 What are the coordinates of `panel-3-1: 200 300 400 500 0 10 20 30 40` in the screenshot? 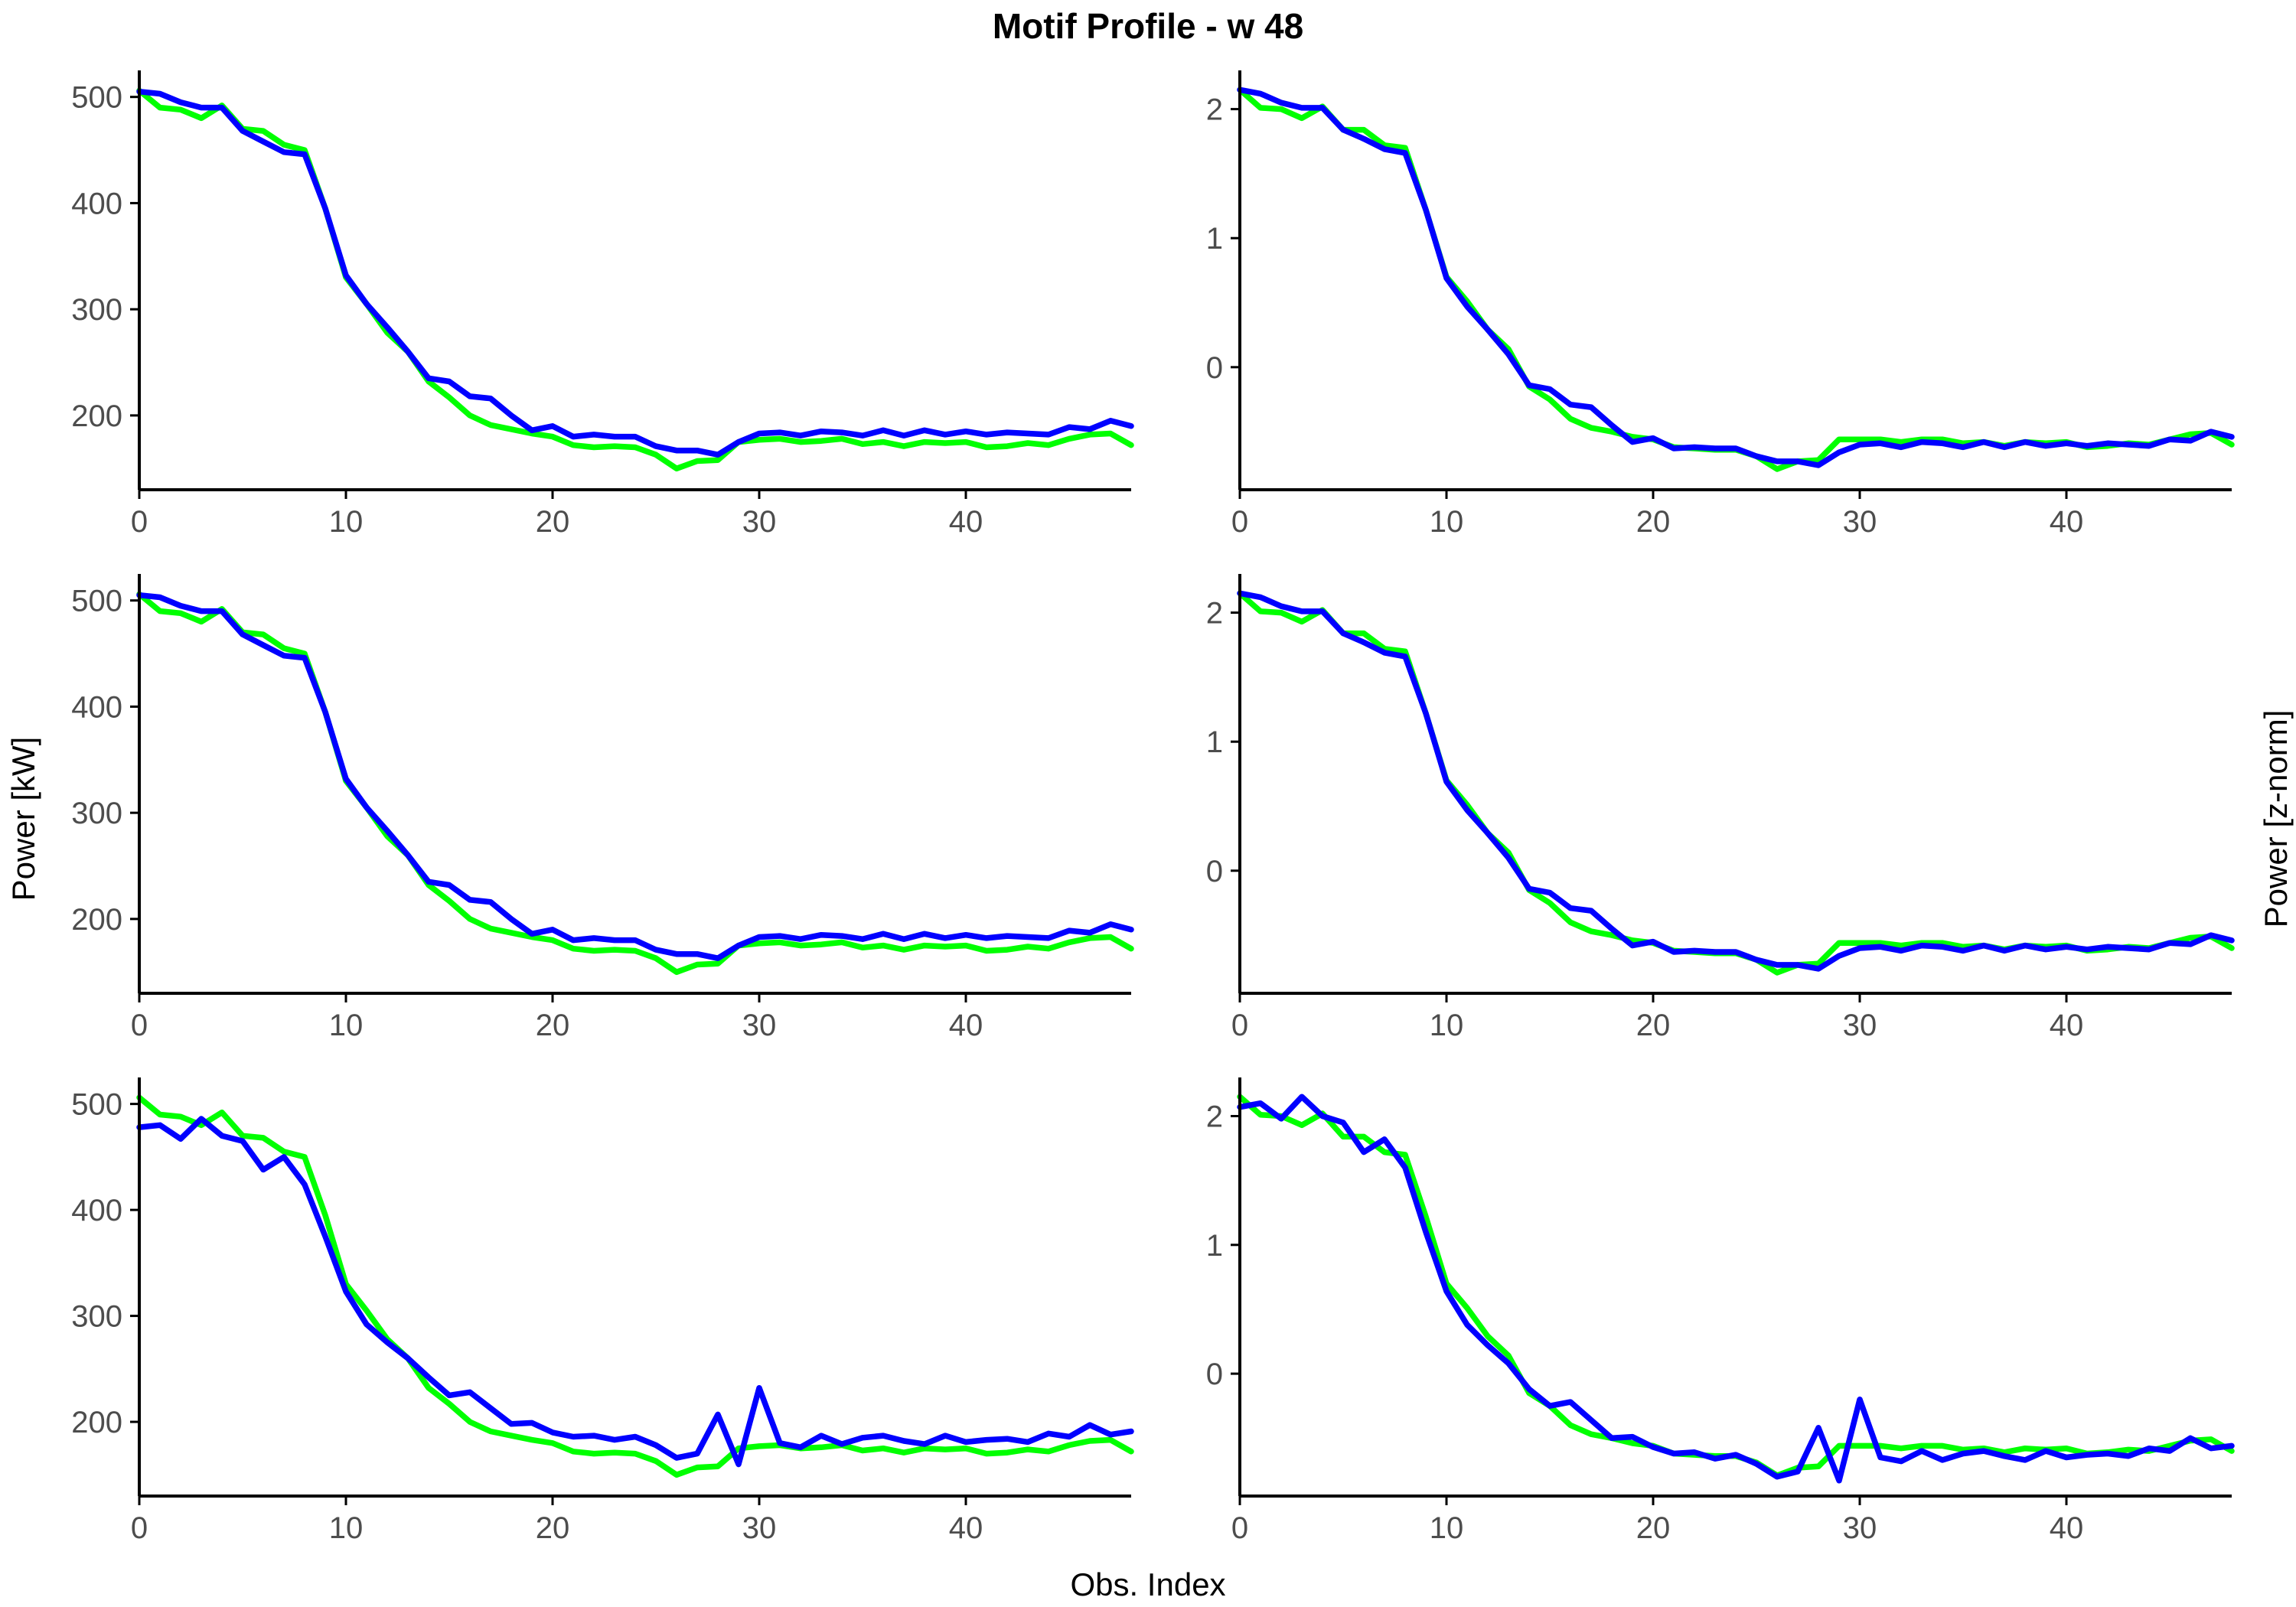 It's located at (602, 1311).